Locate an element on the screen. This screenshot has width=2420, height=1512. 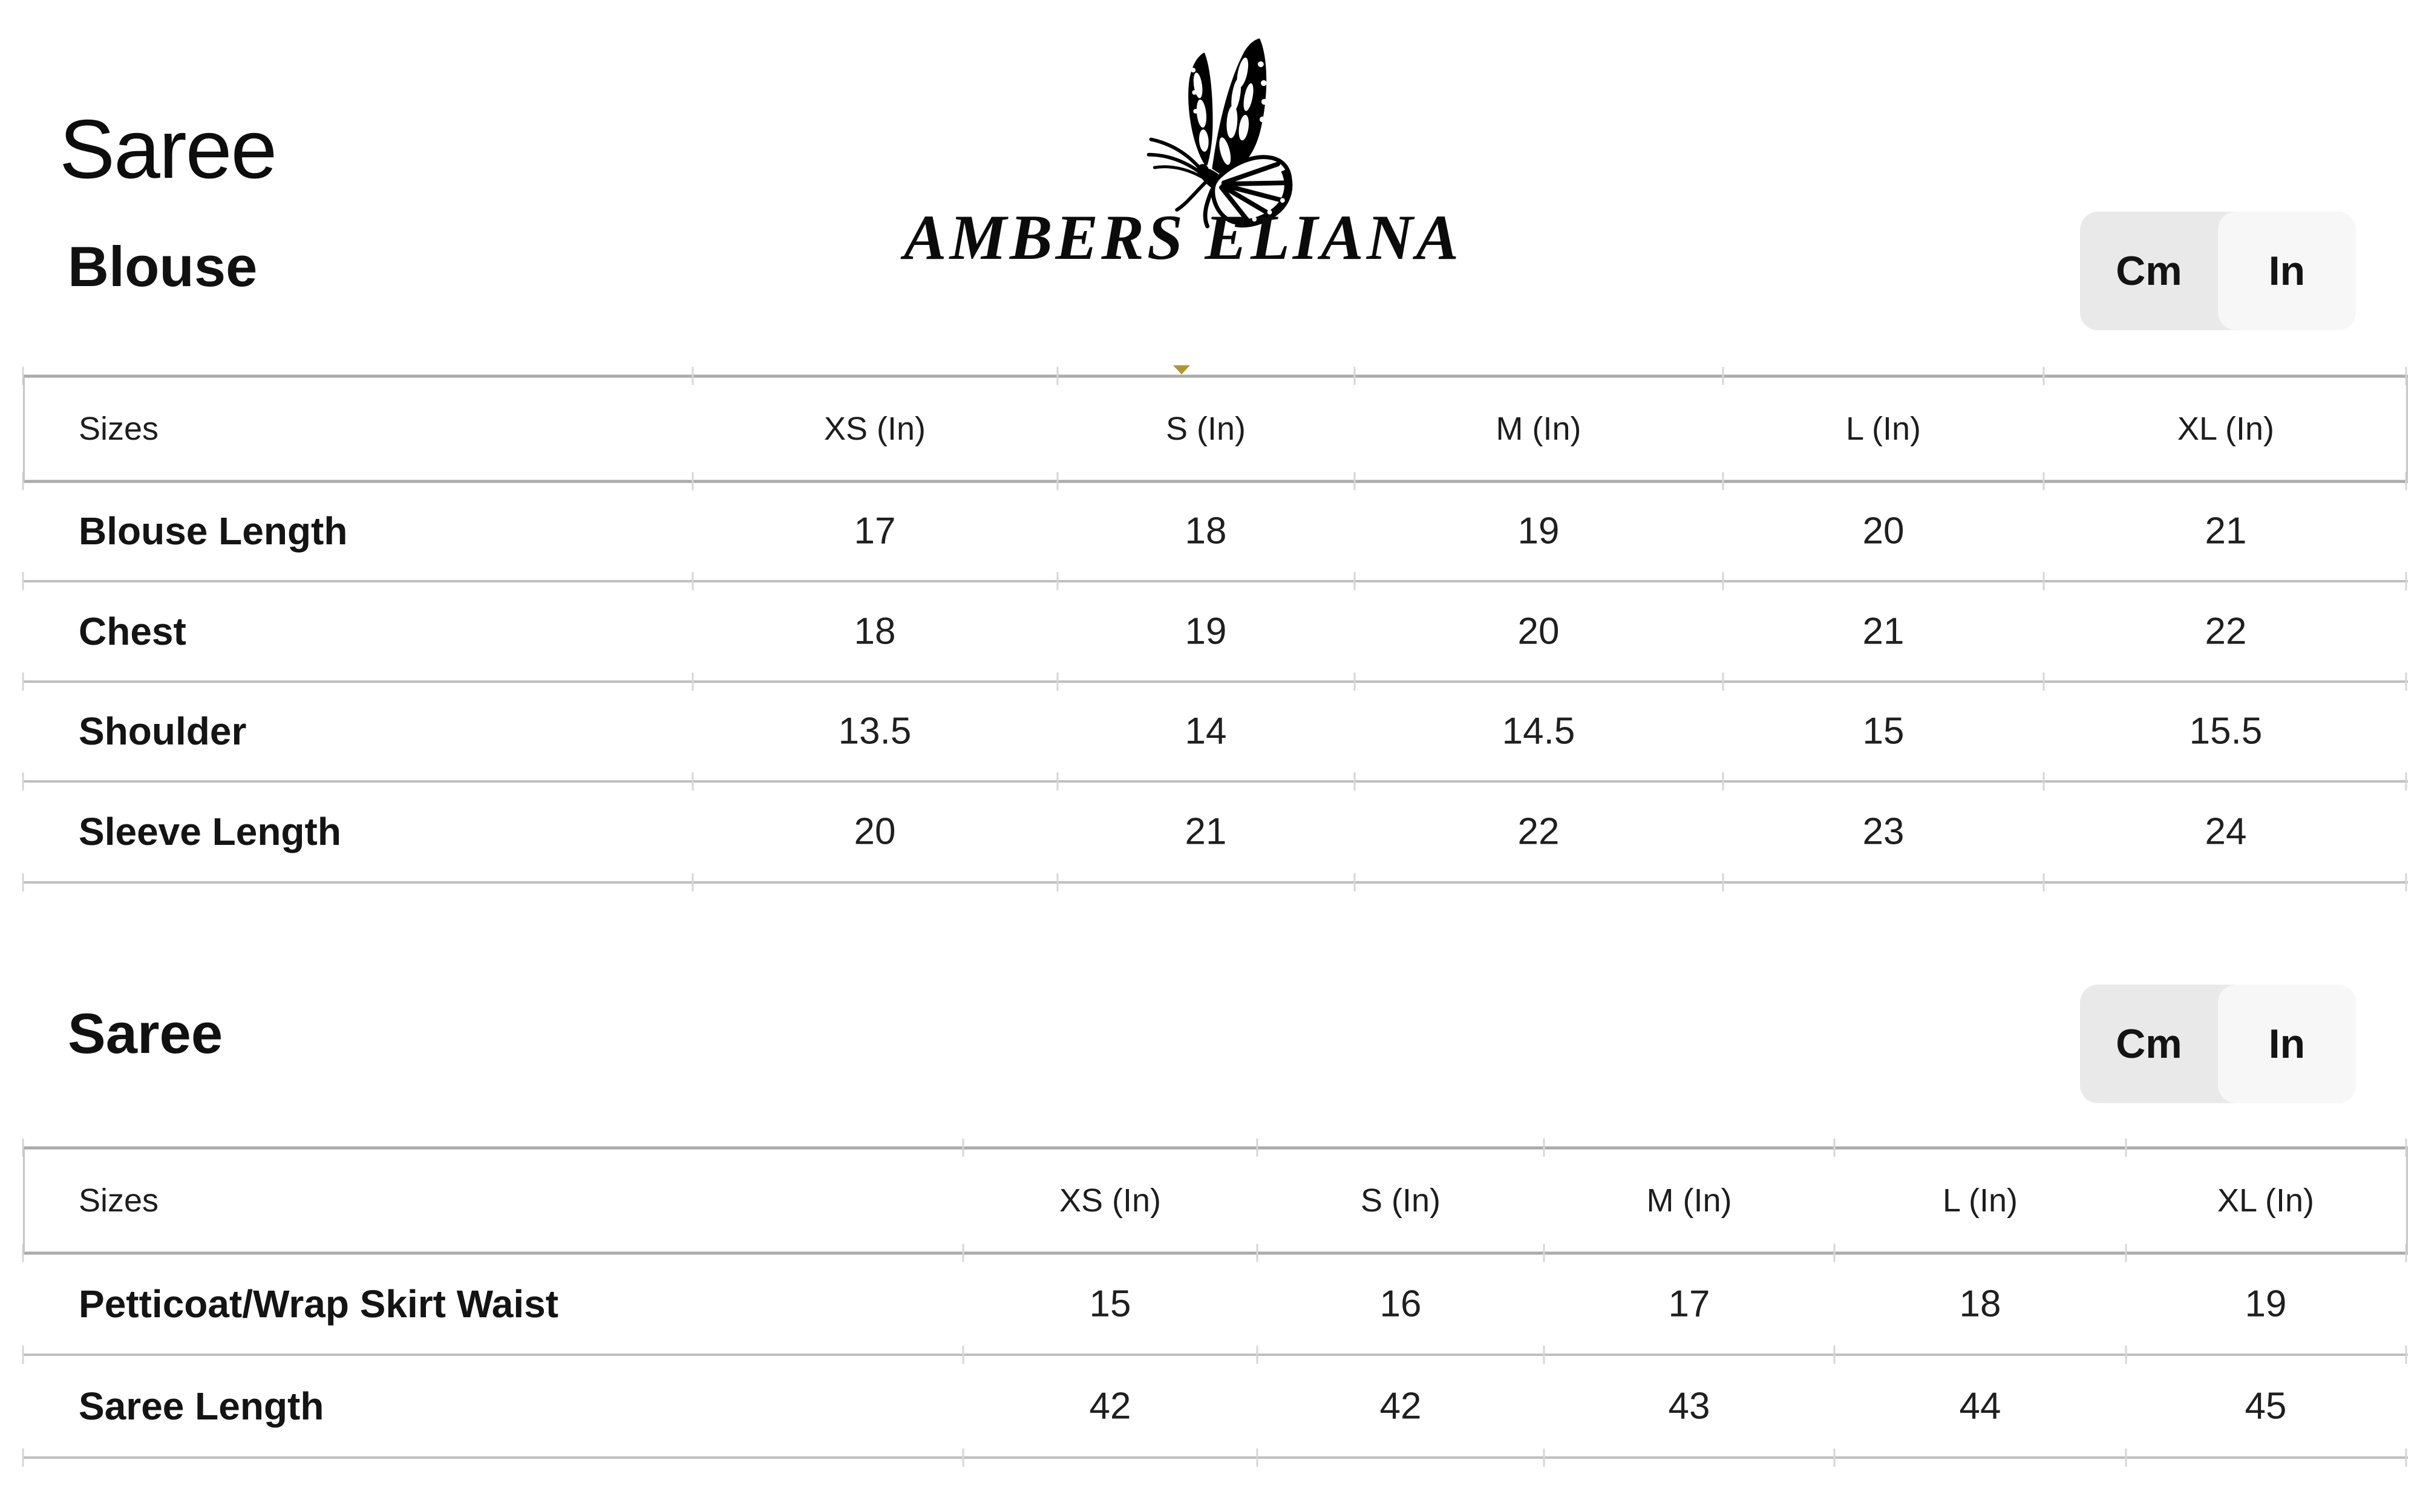
table-cell: 23 is located at coordinates (1883, 832).